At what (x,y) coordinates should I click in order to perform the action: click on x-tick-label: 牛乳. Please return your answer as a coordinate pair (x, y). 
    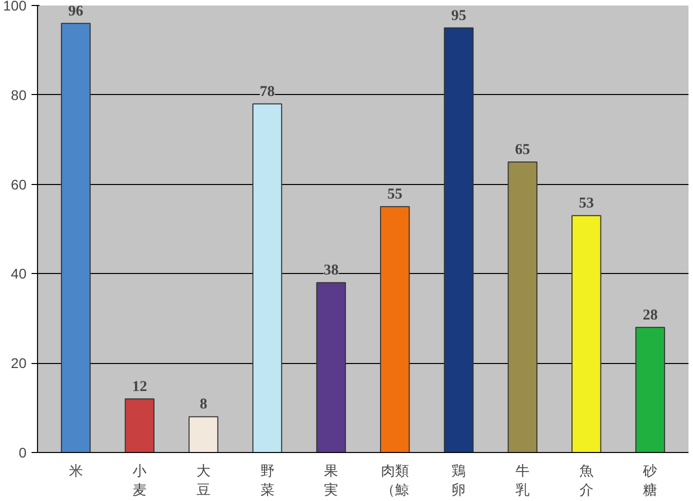
    Looking at the image, I should click on (523, 481).